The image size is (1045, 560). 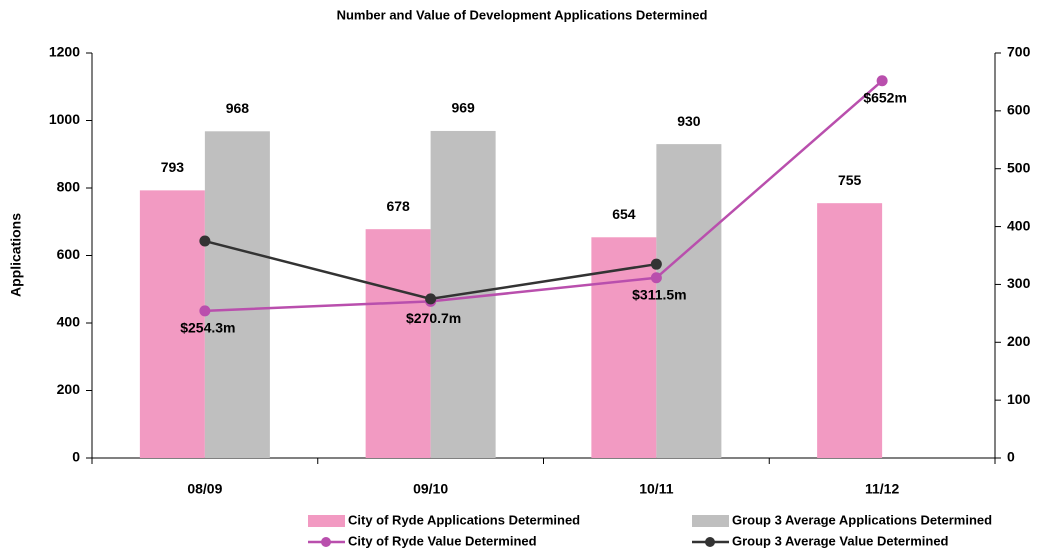 I want to click on data-label: $254.3m, so click(x=207, y=328).